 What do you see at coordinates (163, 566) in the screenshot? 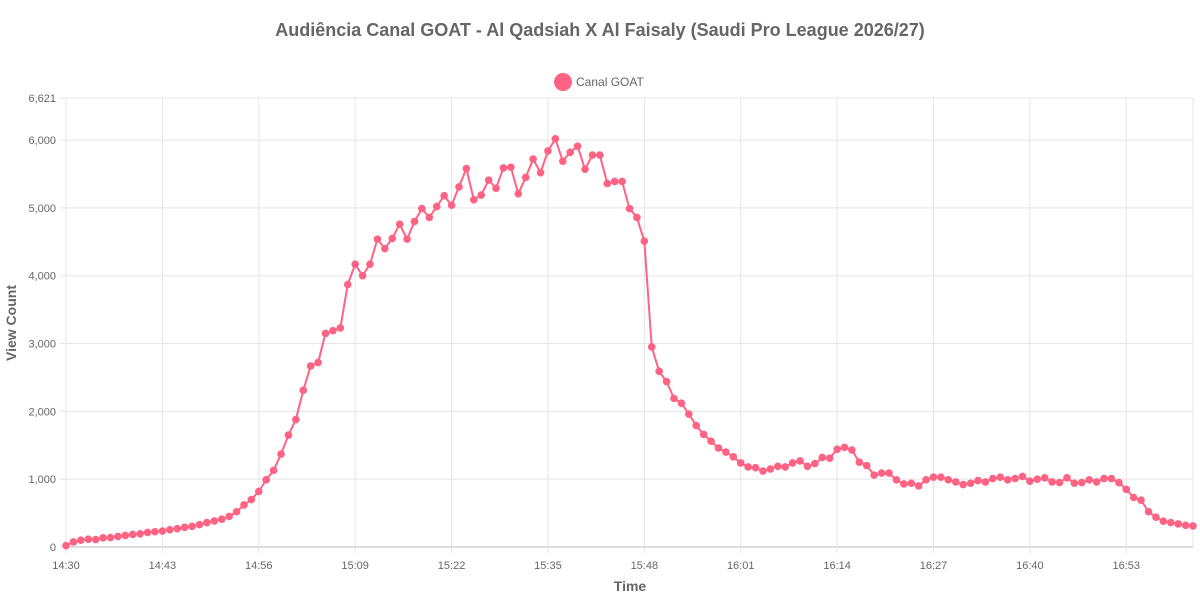
I see `x-tick-label: 14:43` at bounding box center [163, 566].